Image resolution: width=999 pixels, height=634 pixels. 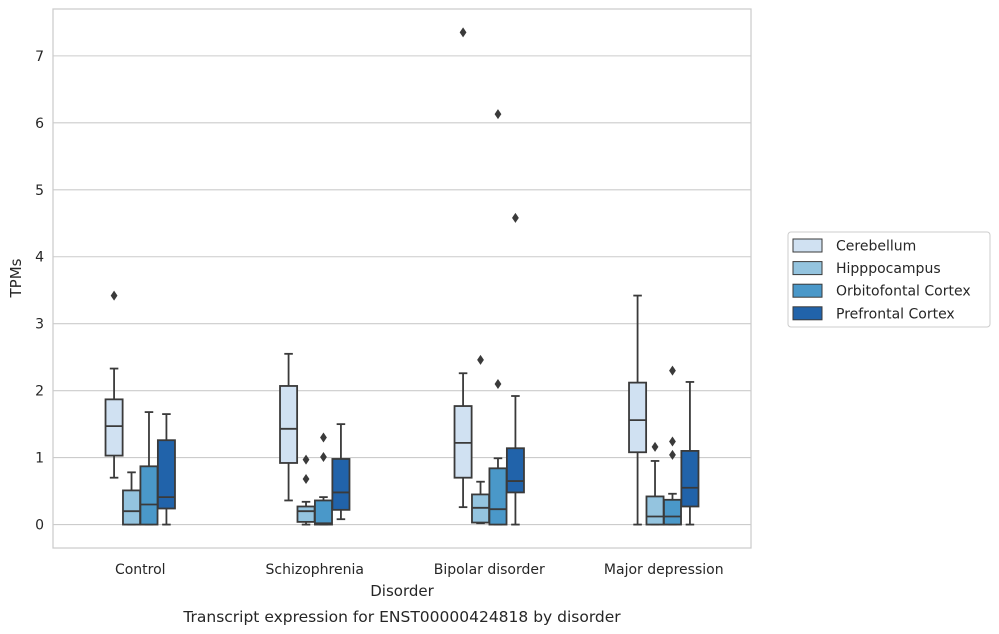 I want to click on x-tick-label: Schizophrenia, so click(x=315, y=570).